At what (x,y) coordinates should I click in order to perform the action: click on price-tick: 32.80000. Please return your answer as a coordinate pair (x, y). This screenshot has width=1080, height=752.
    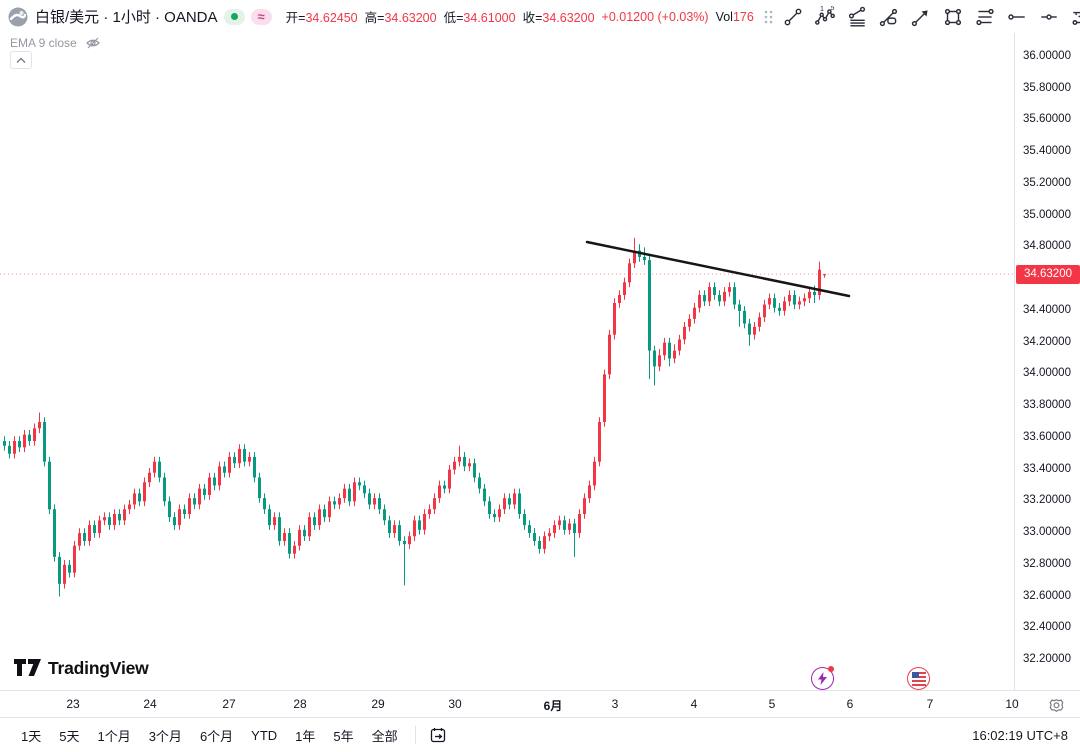
    Looking at the image, I should click on (1047, 563).